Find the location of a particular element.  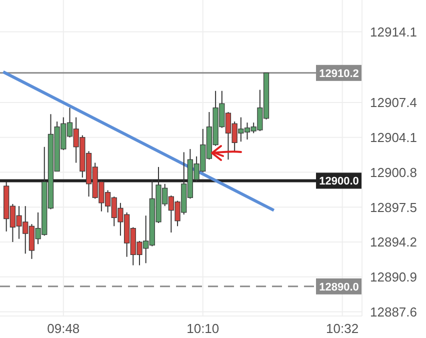

x-tick-label: 10:32 is located at coordinates (342, 328).